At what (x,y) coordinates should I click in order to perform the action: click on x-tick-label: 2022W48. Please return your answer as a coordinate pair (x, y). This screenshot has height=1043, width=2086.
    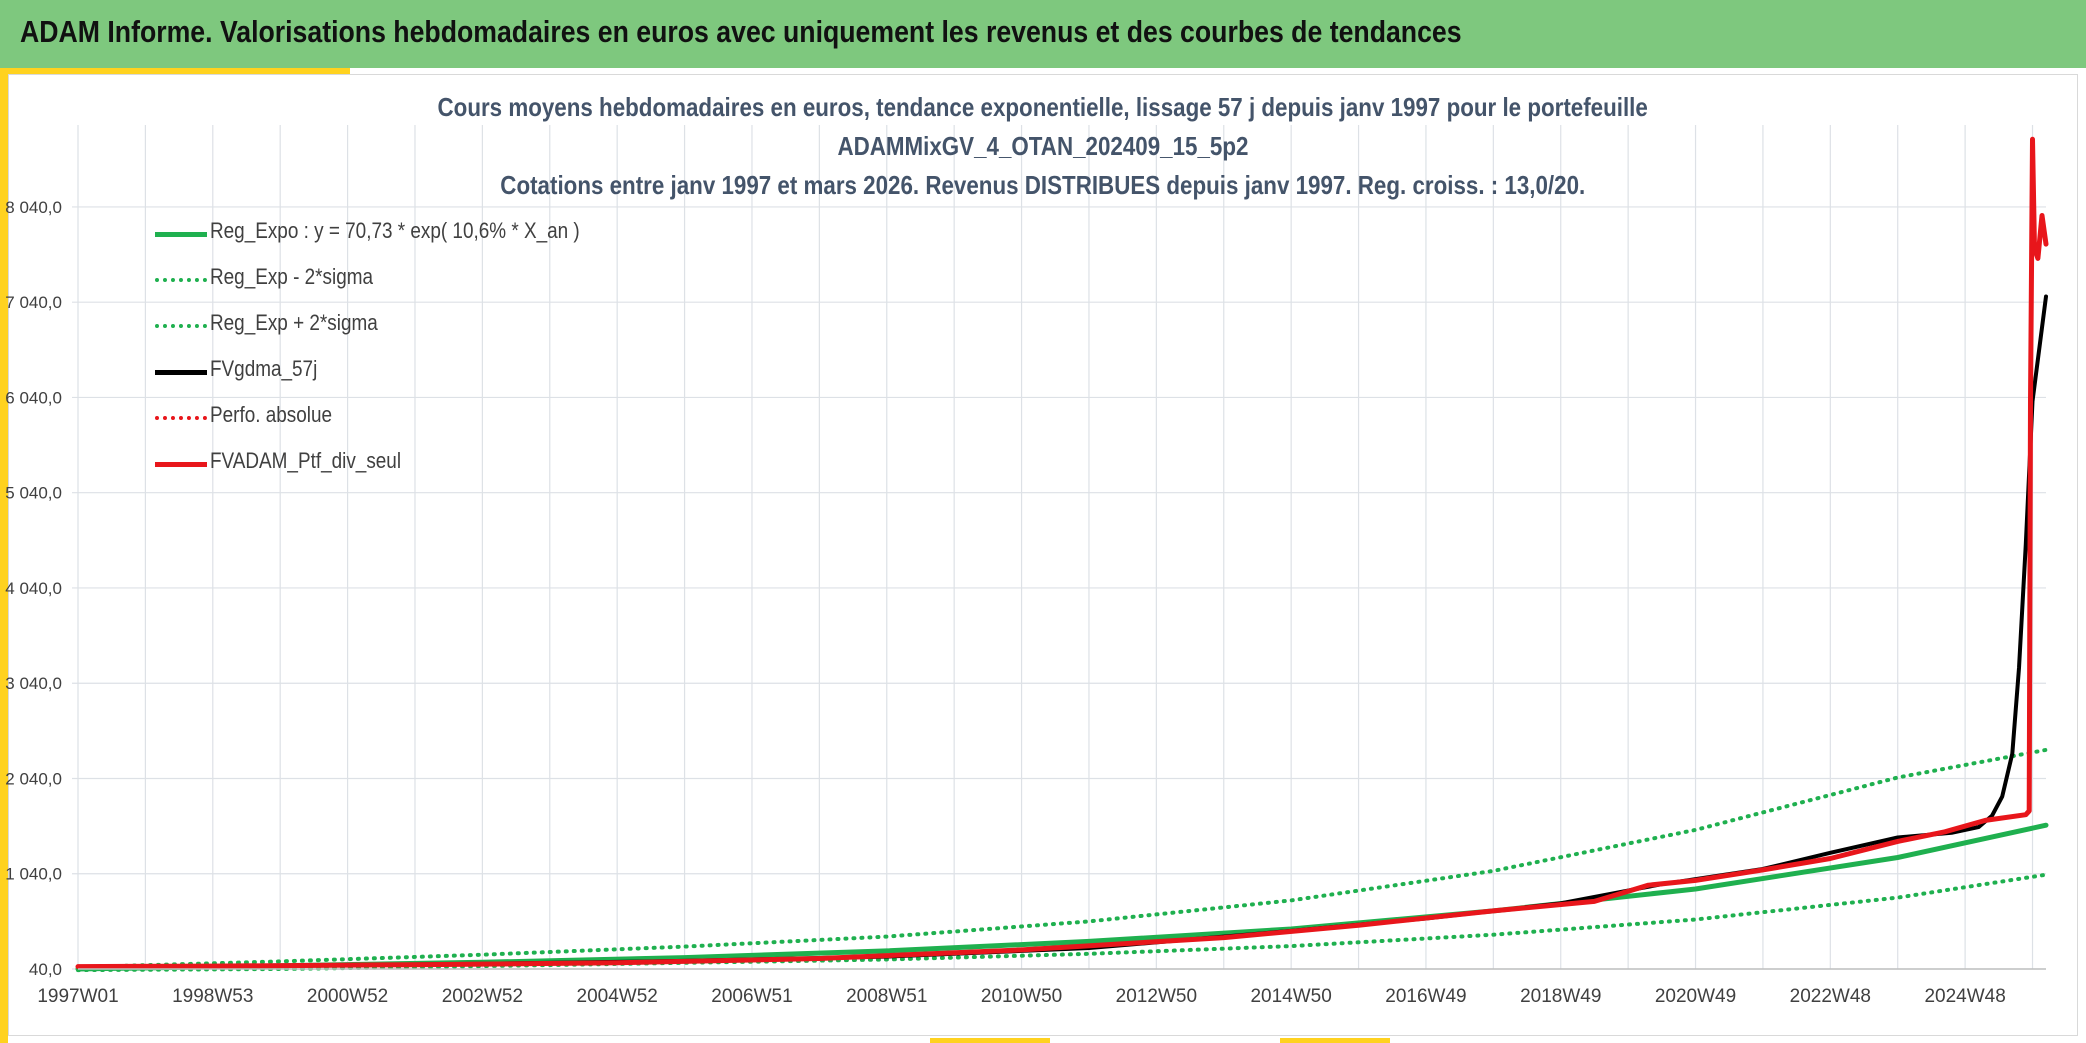
    Looking at the image, I should click on (1830, 996).